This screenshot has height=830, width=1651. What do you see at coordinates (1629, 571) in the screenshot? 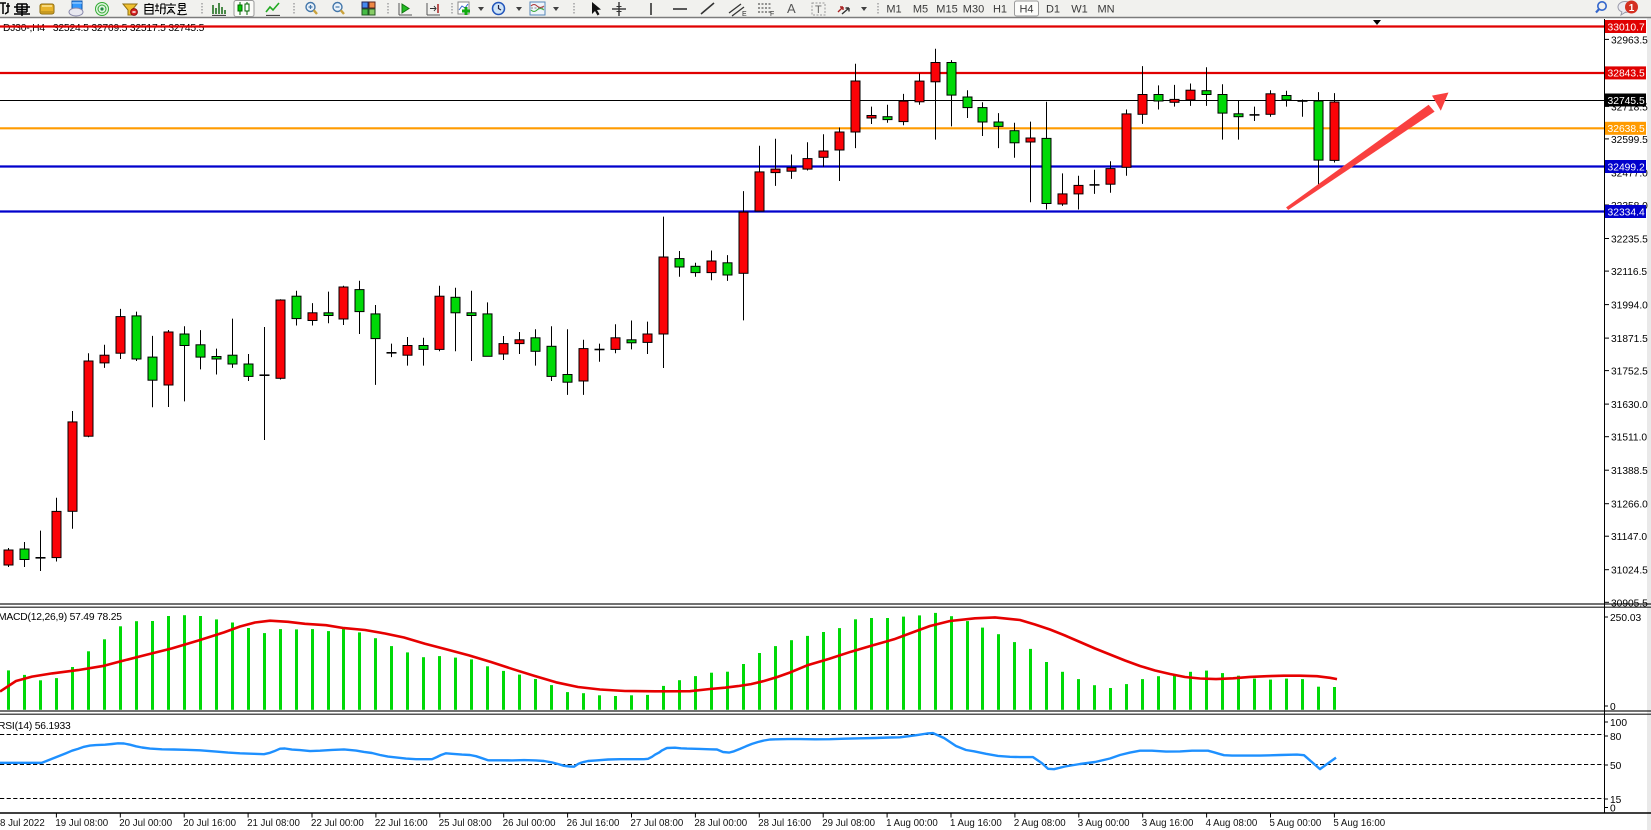
I see `svg-text: 31024.5` at bounding box center [1629, 571].